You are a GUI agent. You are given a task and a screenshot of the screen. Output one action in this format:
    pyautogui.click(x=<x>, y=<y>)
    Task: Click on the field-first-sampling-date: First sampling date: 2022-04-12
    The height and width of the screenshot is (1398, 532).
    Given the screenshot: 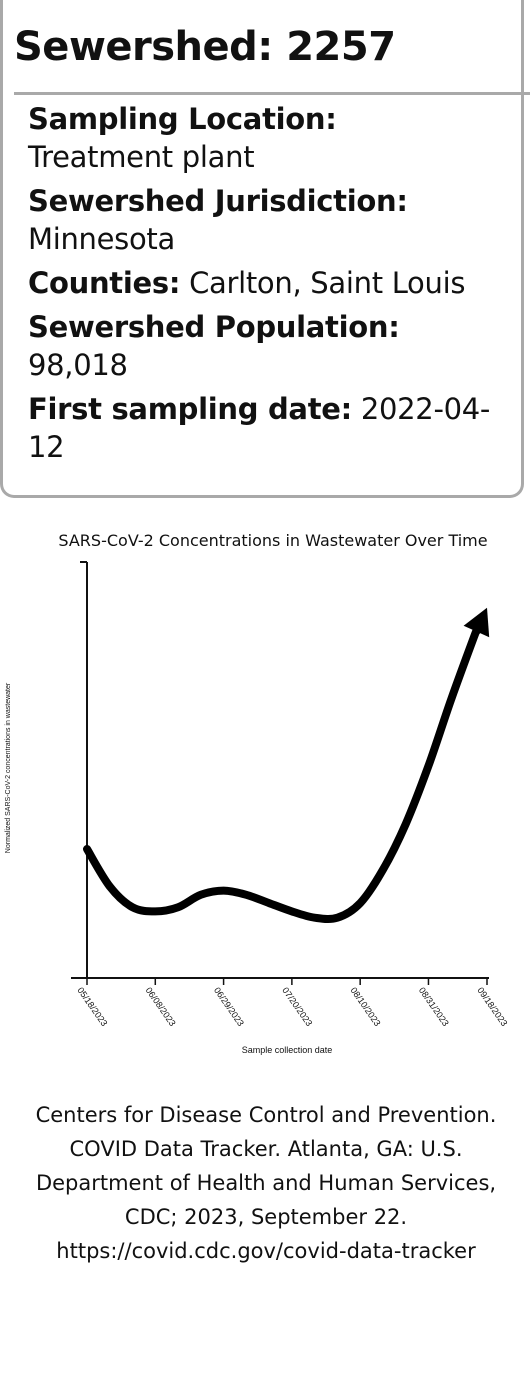 What is the action you would take?
    pyautogui.click(x=273, y=428)
    